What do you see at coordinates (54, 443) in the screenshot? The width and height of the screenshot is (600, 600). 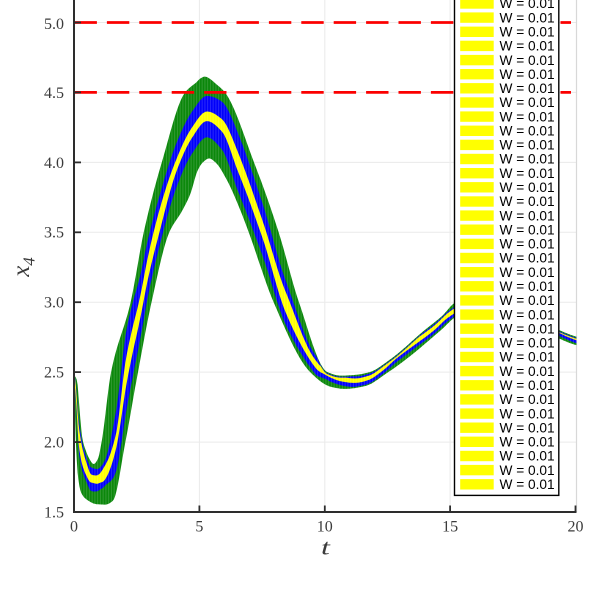 I see `svg-text: 2.0` at bounding box center [54, 443].